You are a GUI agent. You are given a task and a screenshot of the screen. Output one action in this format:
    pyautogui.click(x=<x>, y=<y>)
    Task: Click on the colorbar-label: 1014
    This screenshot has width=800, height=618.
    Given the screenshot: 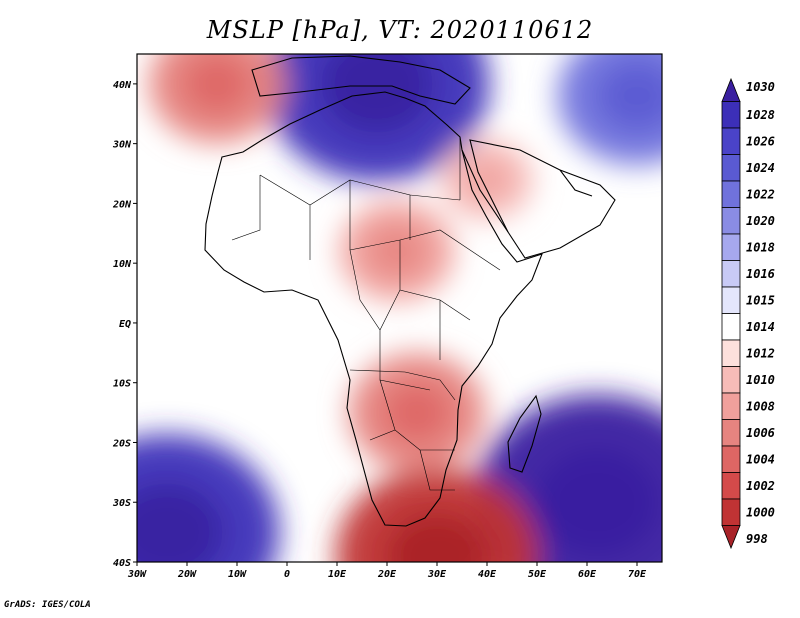 What is the action you would take?
    pyautogui.click(x=760, y=327)
    